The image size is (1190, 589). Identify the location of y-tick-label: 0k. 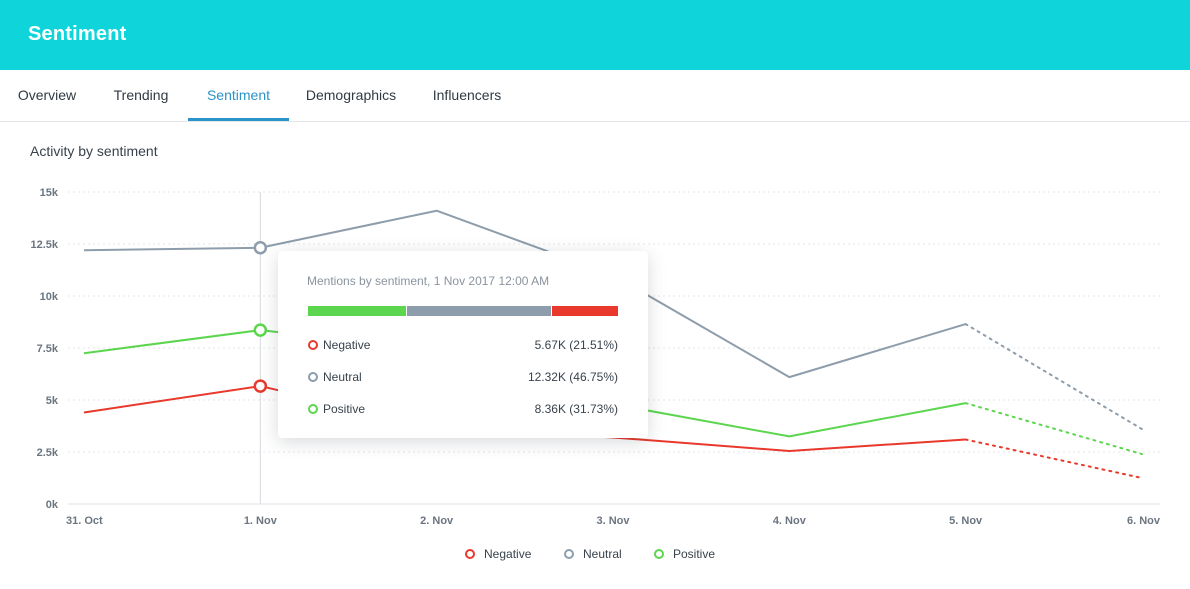
(52, 505).